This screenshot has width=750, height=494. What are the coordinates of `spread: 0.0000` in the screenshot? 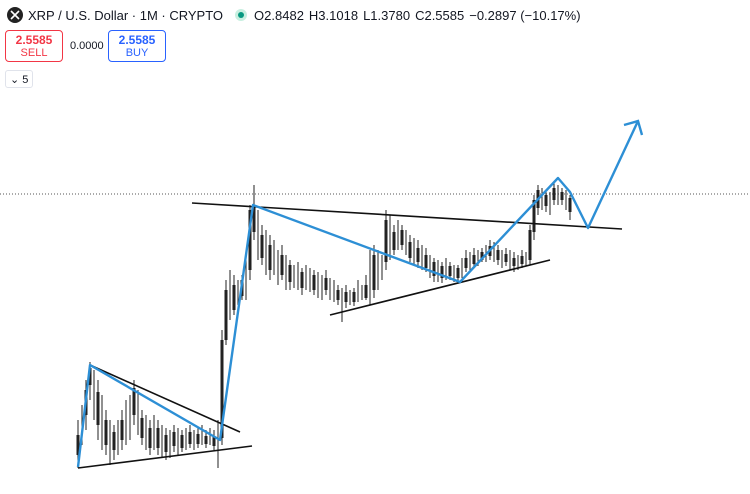 It's located at (87, 46).